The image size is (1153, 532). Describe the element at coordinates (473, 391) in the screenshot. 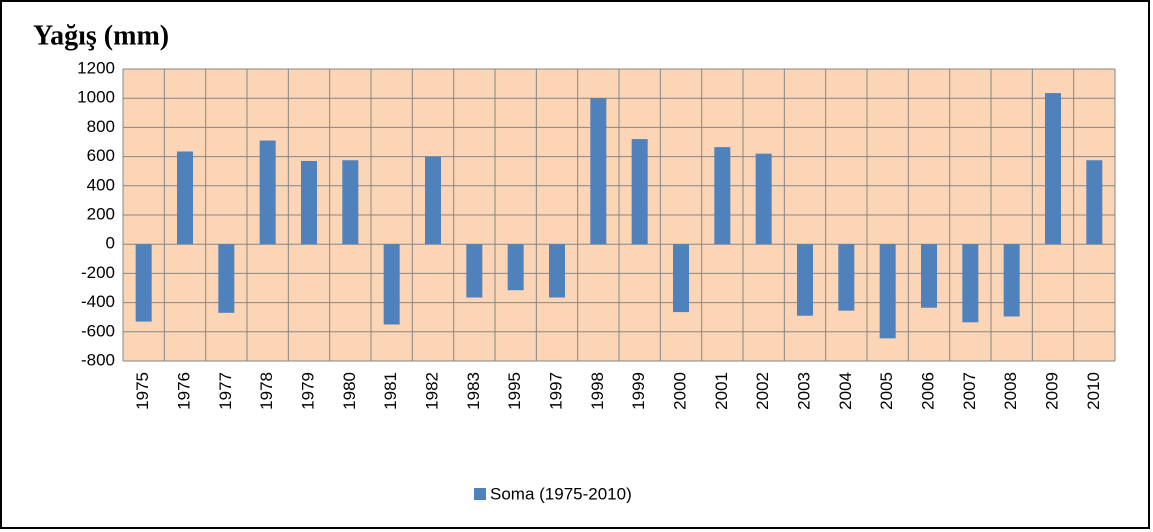

I see `x-tick-label: 1983` at that location.